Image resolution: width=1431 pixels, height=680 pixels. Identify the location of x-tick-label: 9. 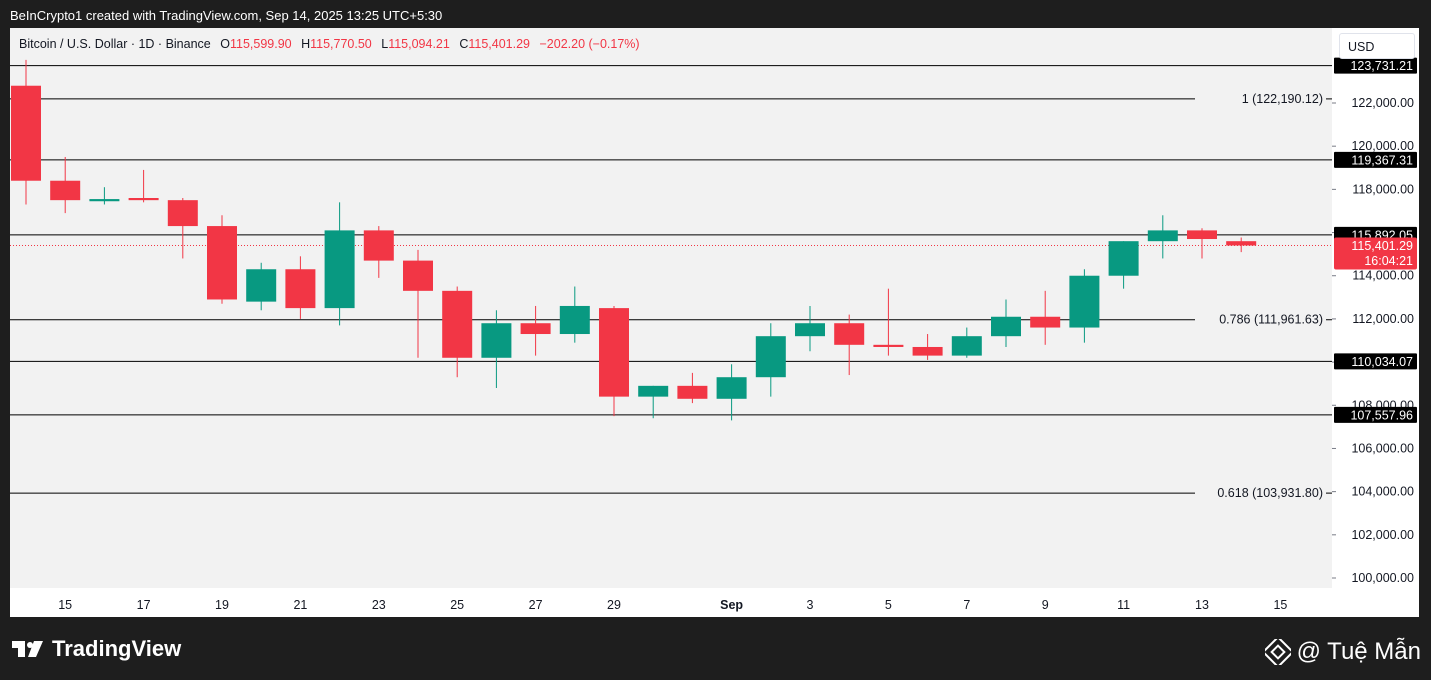
(1045, 605).